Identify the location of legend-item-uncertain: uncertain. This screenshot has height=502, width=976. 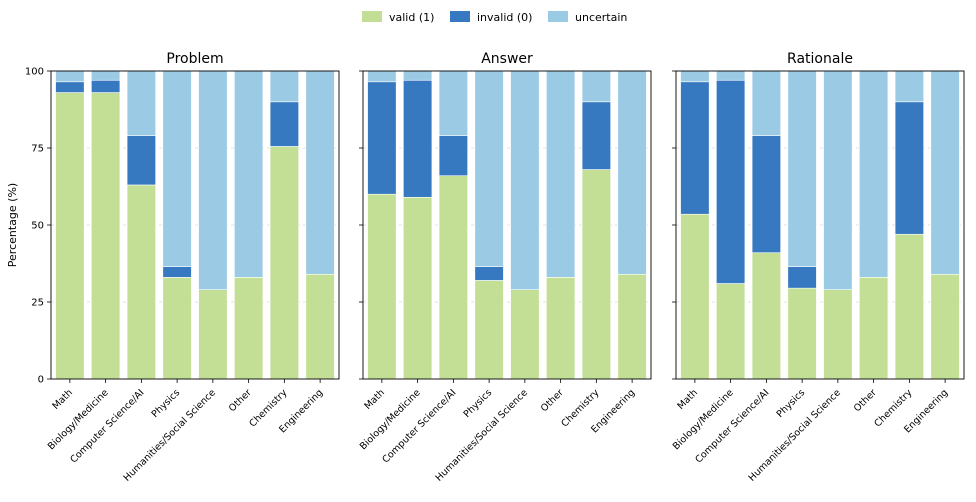
(587, 17).